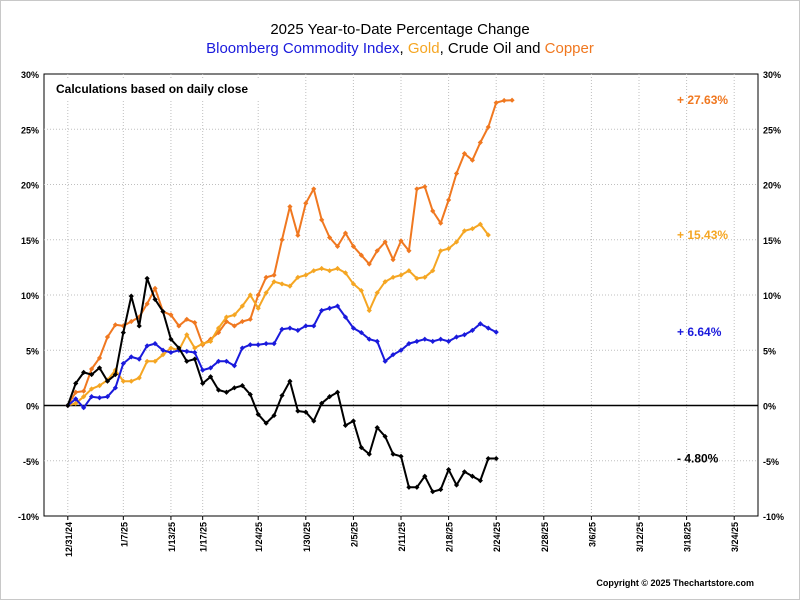 The height and width of the screenshot is (600, 800). I want to click on chart-title: 2025 Year-to-Date Percentage Change, so click(400, 29).